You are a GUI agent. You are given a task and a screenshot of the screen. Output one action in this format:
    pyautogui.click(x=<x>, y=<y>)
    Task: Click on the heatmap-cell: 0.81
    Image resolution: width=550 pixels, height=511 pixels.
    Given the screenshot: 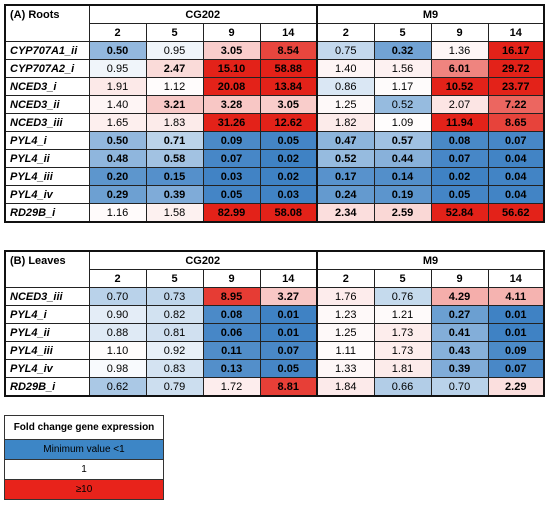 What is the action you would take?
    pyautogui.click(x=174, y=332)
    